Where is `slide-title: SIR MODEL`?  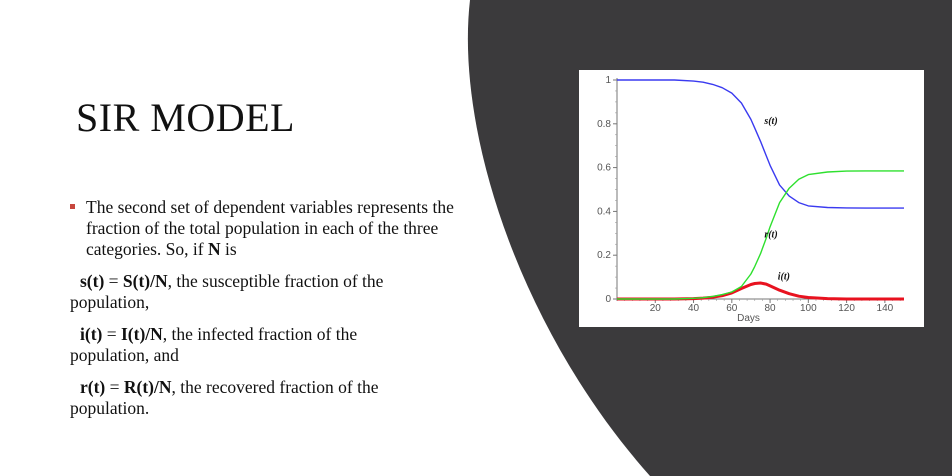 slide-title: SIR MODEL is located at coordinates (185, 117).